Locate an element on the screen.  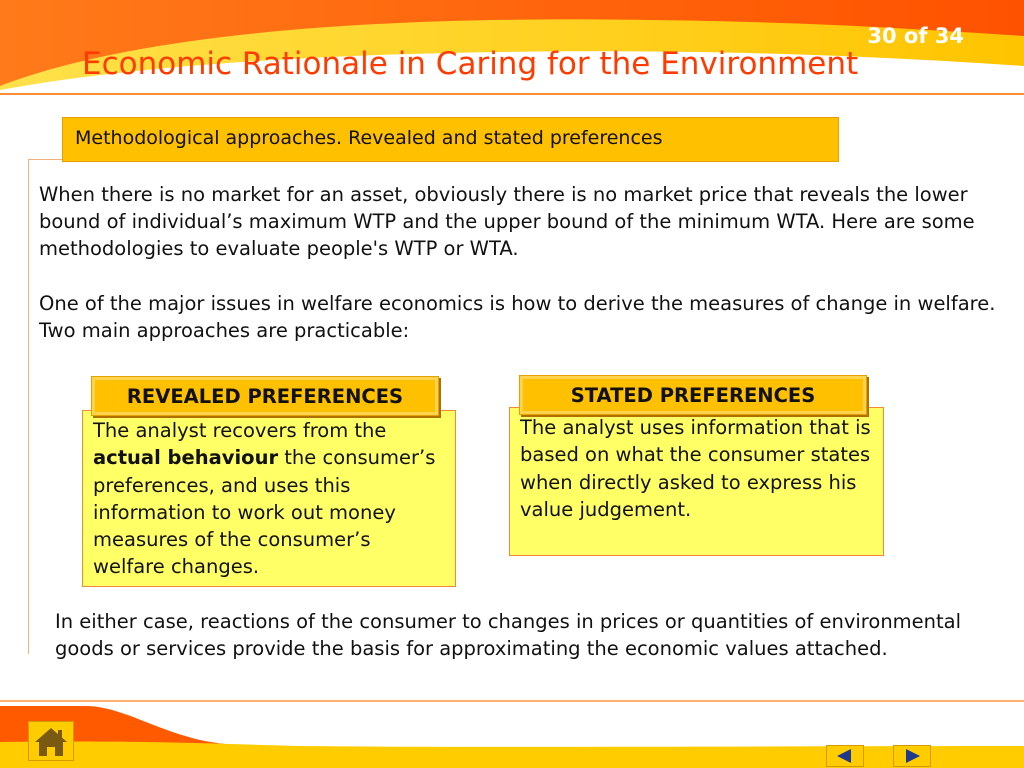
stated-preferences-heading: STATED PREFERENCES is located at coordinates (693, 395).